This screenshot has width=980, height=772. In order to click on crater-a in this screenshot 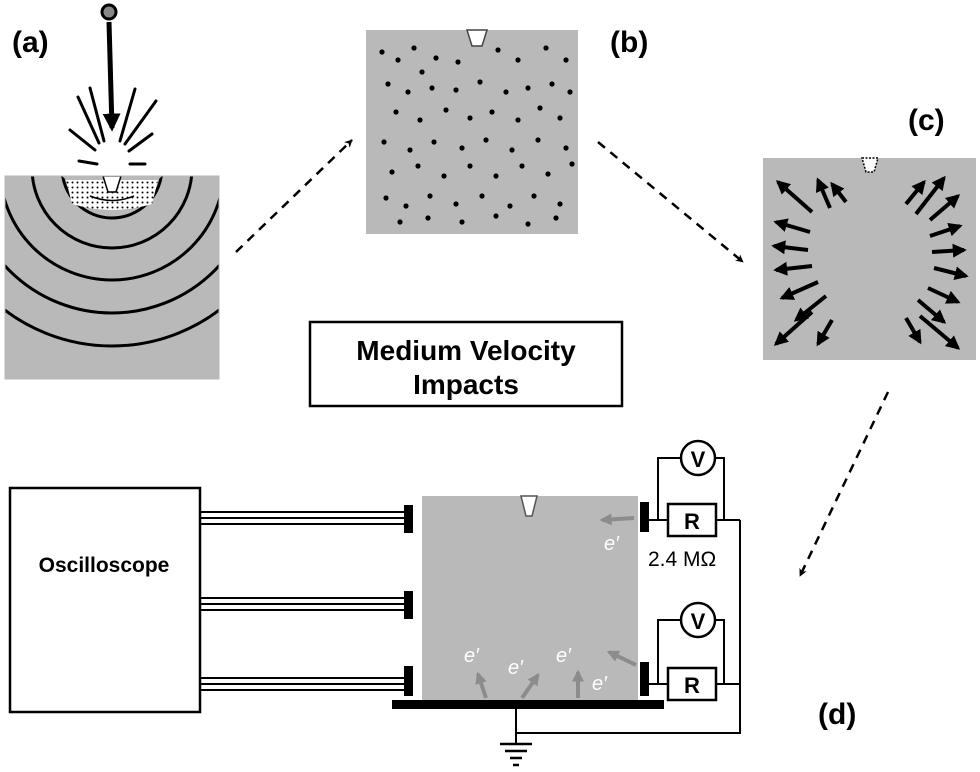, I will do `click(112, 184)`.